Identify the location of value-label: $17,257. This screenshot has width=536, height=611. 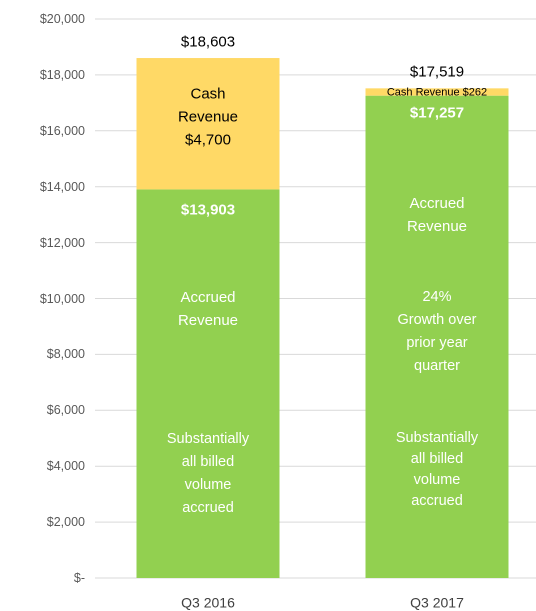
(437, 113).